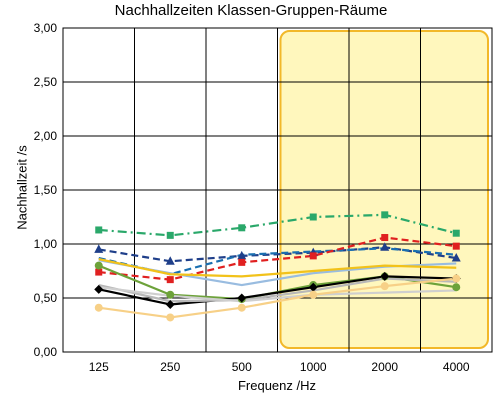 This screenshot has width=502, height=400. Describe the element at coordinates (313, 367) in the screenshot. I see `x-tick-label: 1000` at that location.